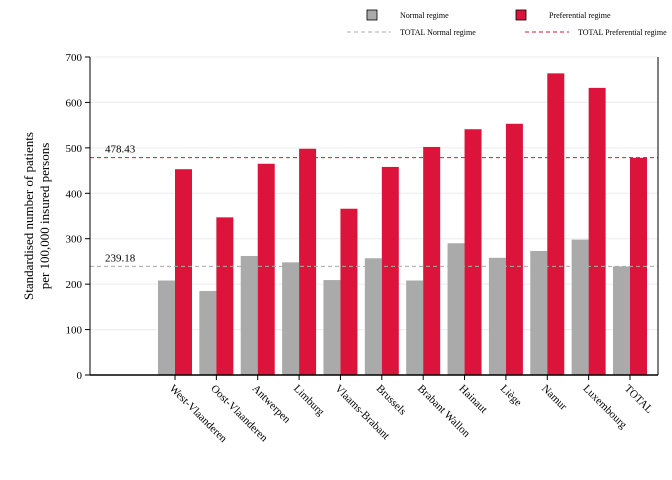 Image resolution: width=672 pixels, height=480 pixels. What do you see at coordinates (28, 216) in the screenshot?
I see `y-axis-label-line: Standardised number of patients` at bounding box center [28, 216].